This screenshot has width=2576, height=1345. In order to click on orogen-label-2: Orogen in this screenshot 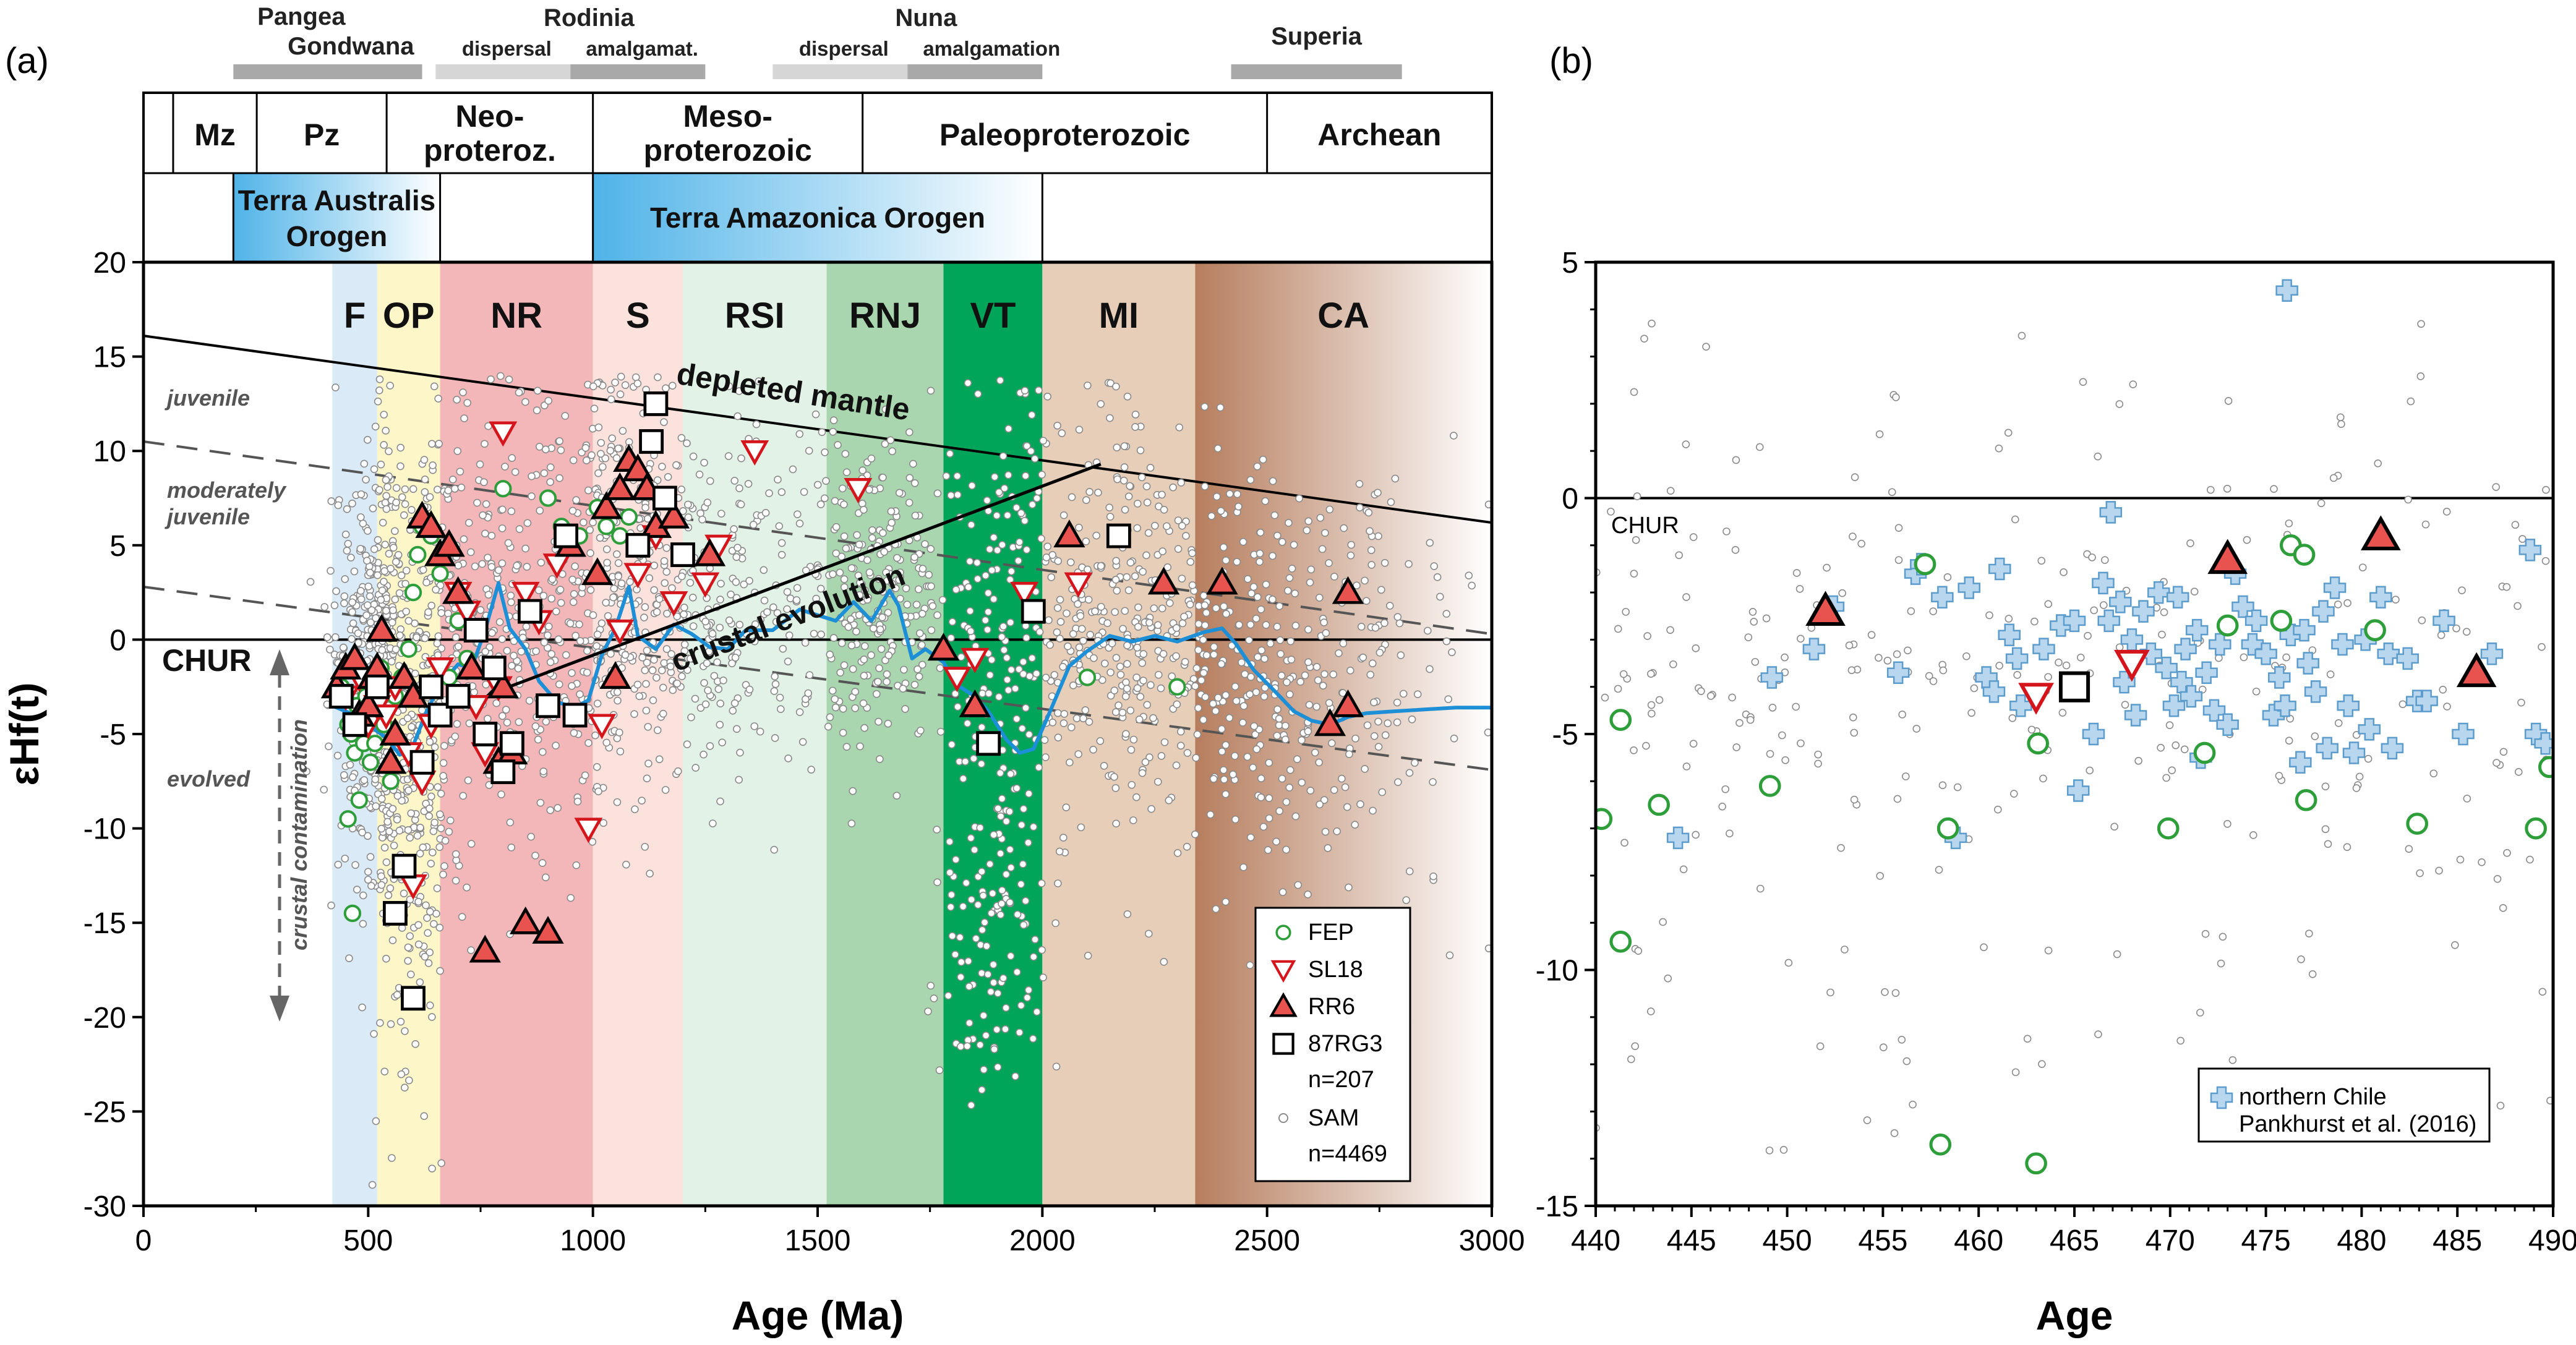, I will do `click(337, 236)`.